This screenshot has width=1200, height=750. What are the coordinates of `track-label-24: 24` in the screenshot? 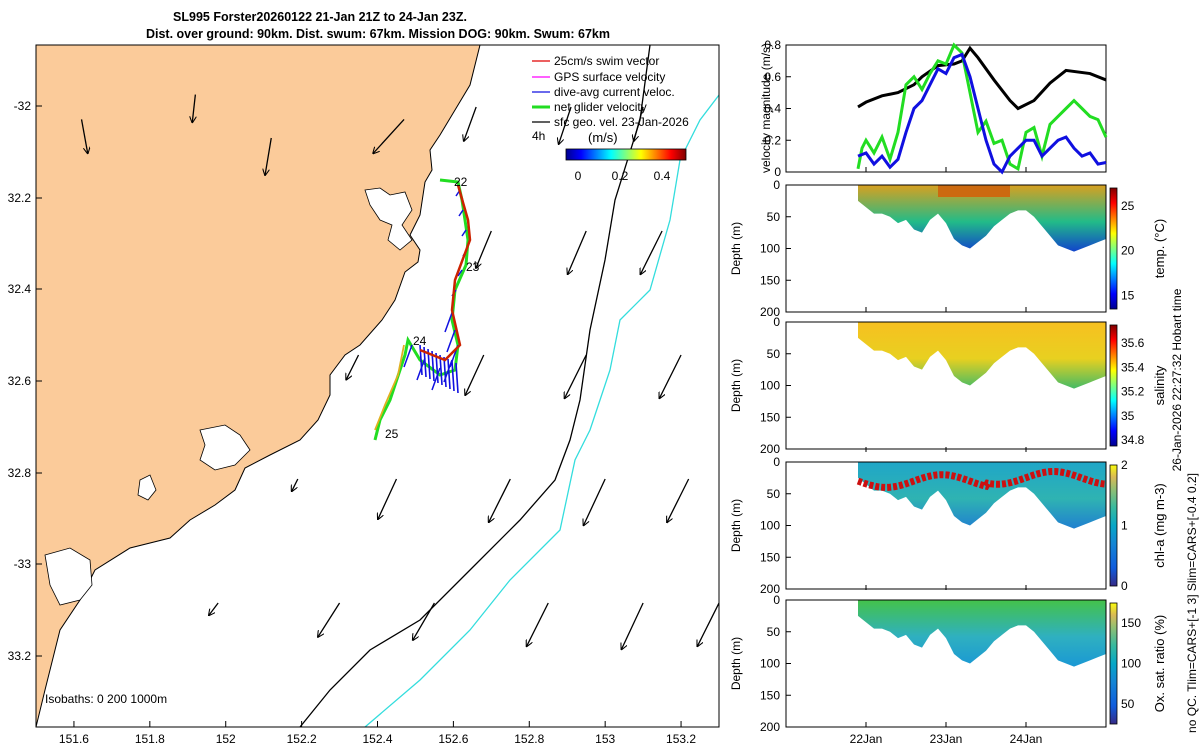 It's located at (420, 341).